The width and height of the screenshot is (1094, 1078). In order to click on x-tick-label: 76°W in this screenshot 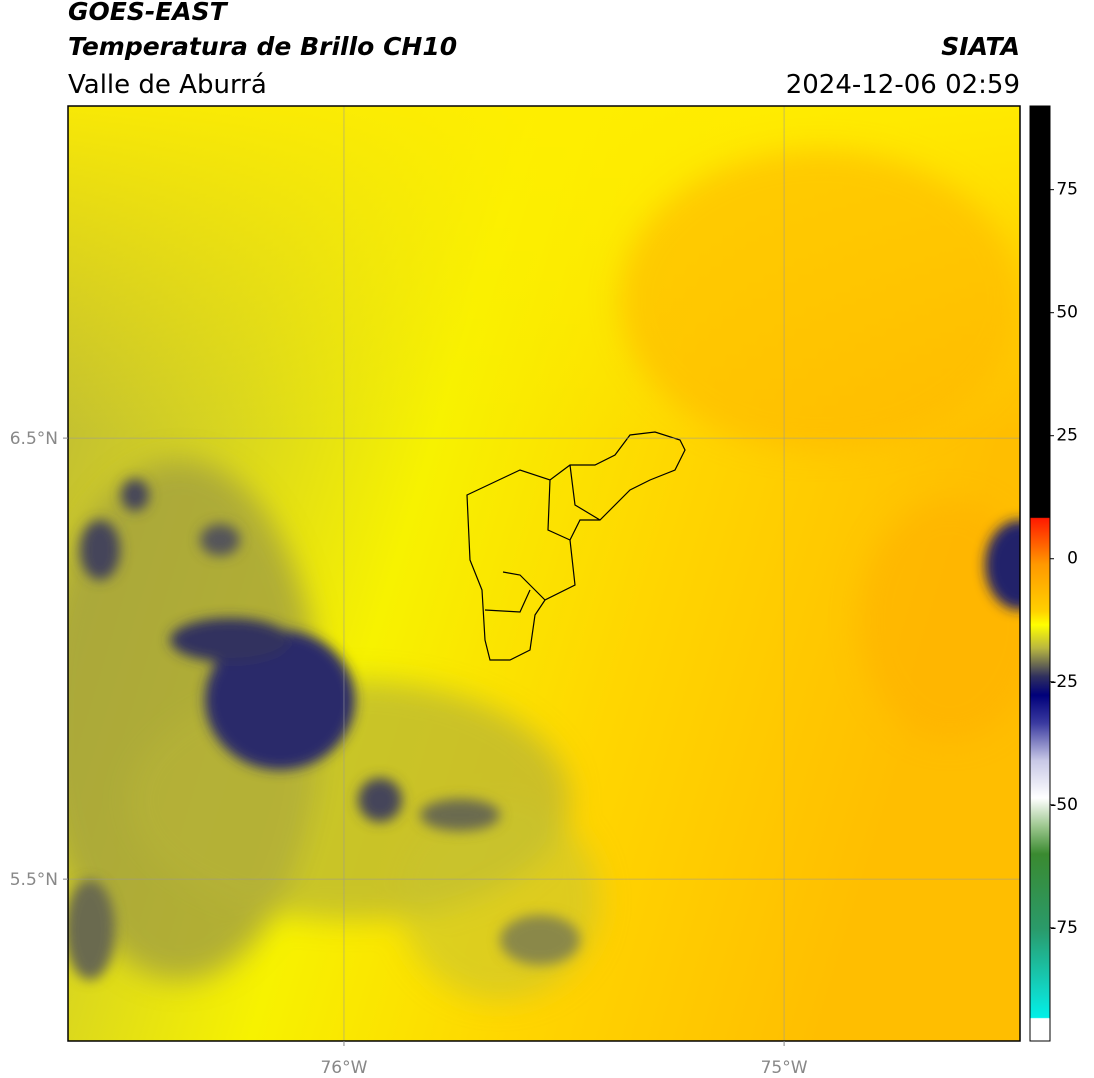, I will do `click(343, 1068)`.